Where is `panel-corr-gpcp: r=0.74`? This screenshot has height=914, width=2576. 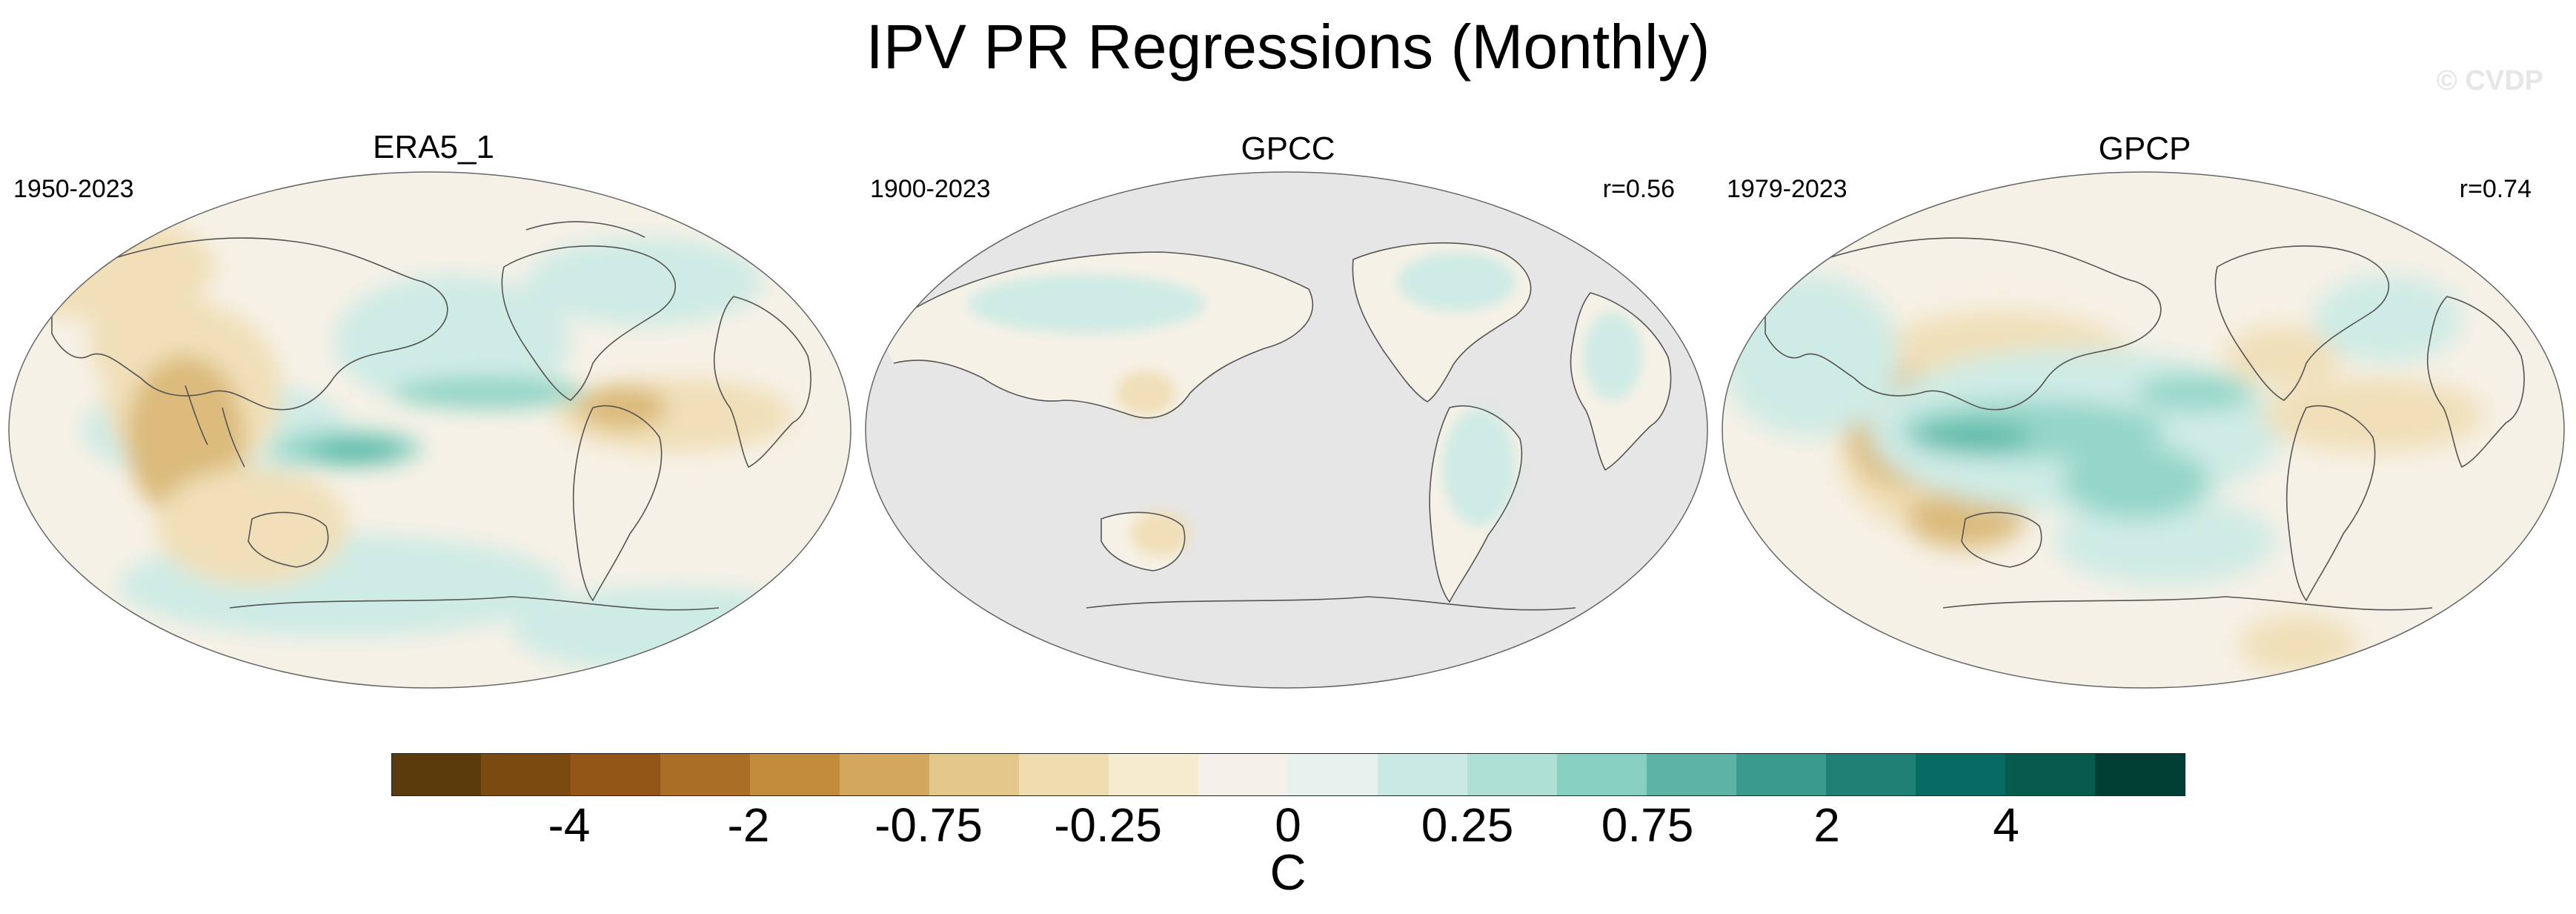 panel-corr-gpcp: r=0.74 is located at coordinates (2495, 189).